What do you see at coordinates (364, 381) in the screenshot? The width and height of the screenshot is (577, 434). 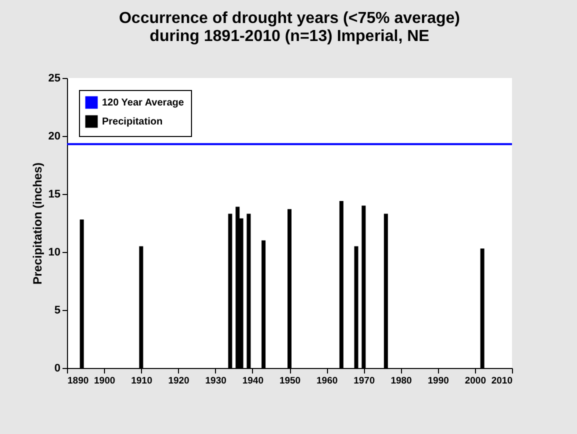 I see `x-tick-label: 1970` at bounding box center [364, 381].